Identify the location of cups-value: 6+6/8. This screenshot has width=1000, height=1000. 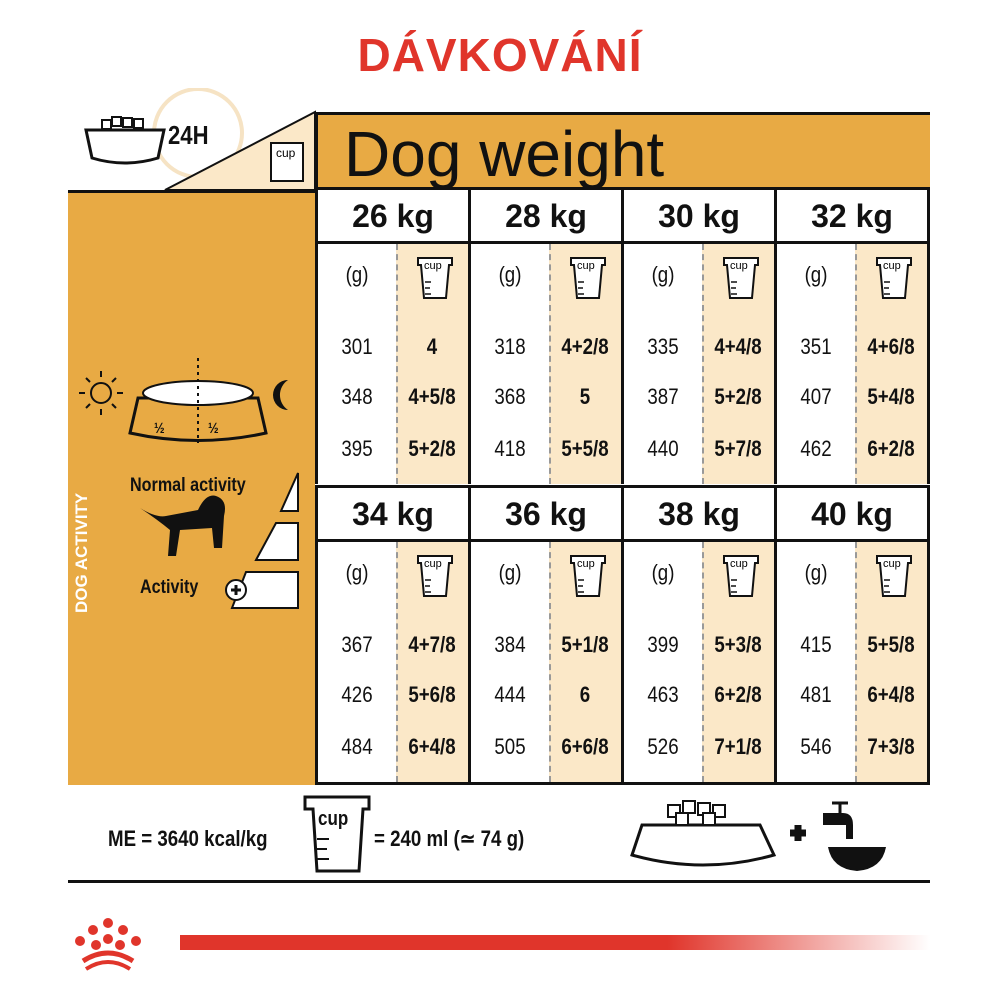
(585, 746).